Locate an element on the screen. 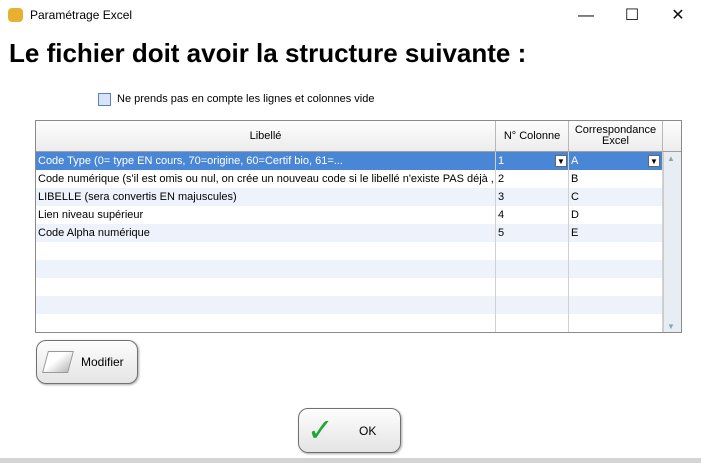 Image resolution: width=701 pixels, height=463 pixels. modify-button: Modifier is located at coordinates (87, 362).